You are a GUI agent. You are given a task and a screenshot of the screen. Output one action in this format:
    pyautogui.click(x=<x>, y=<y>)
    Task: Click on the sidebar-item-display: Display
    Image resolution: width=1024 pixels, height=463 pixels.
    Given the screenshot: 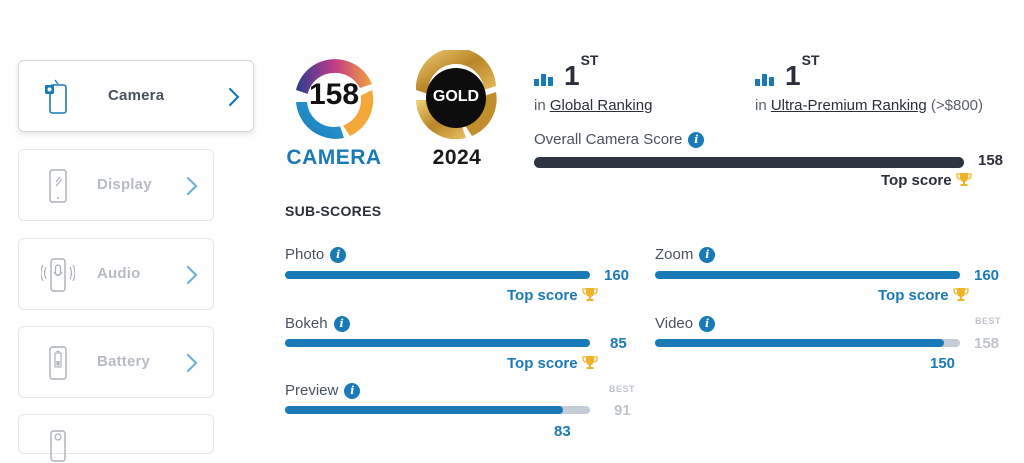 What is the action you would take?
    pyautogui.click(x=116, y=185)
    